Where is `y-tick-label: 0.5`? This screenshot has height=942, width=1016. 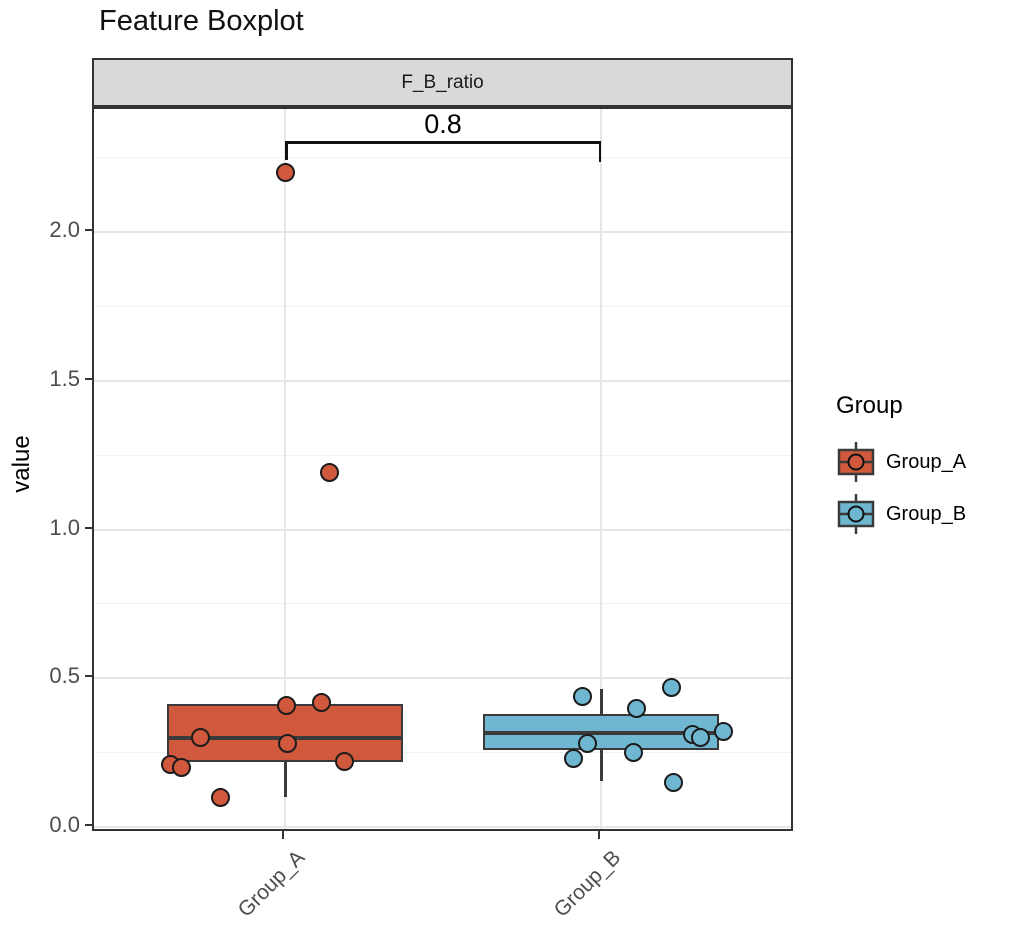
y-tick-label: 0.5 is located at coordinates (64, 676).